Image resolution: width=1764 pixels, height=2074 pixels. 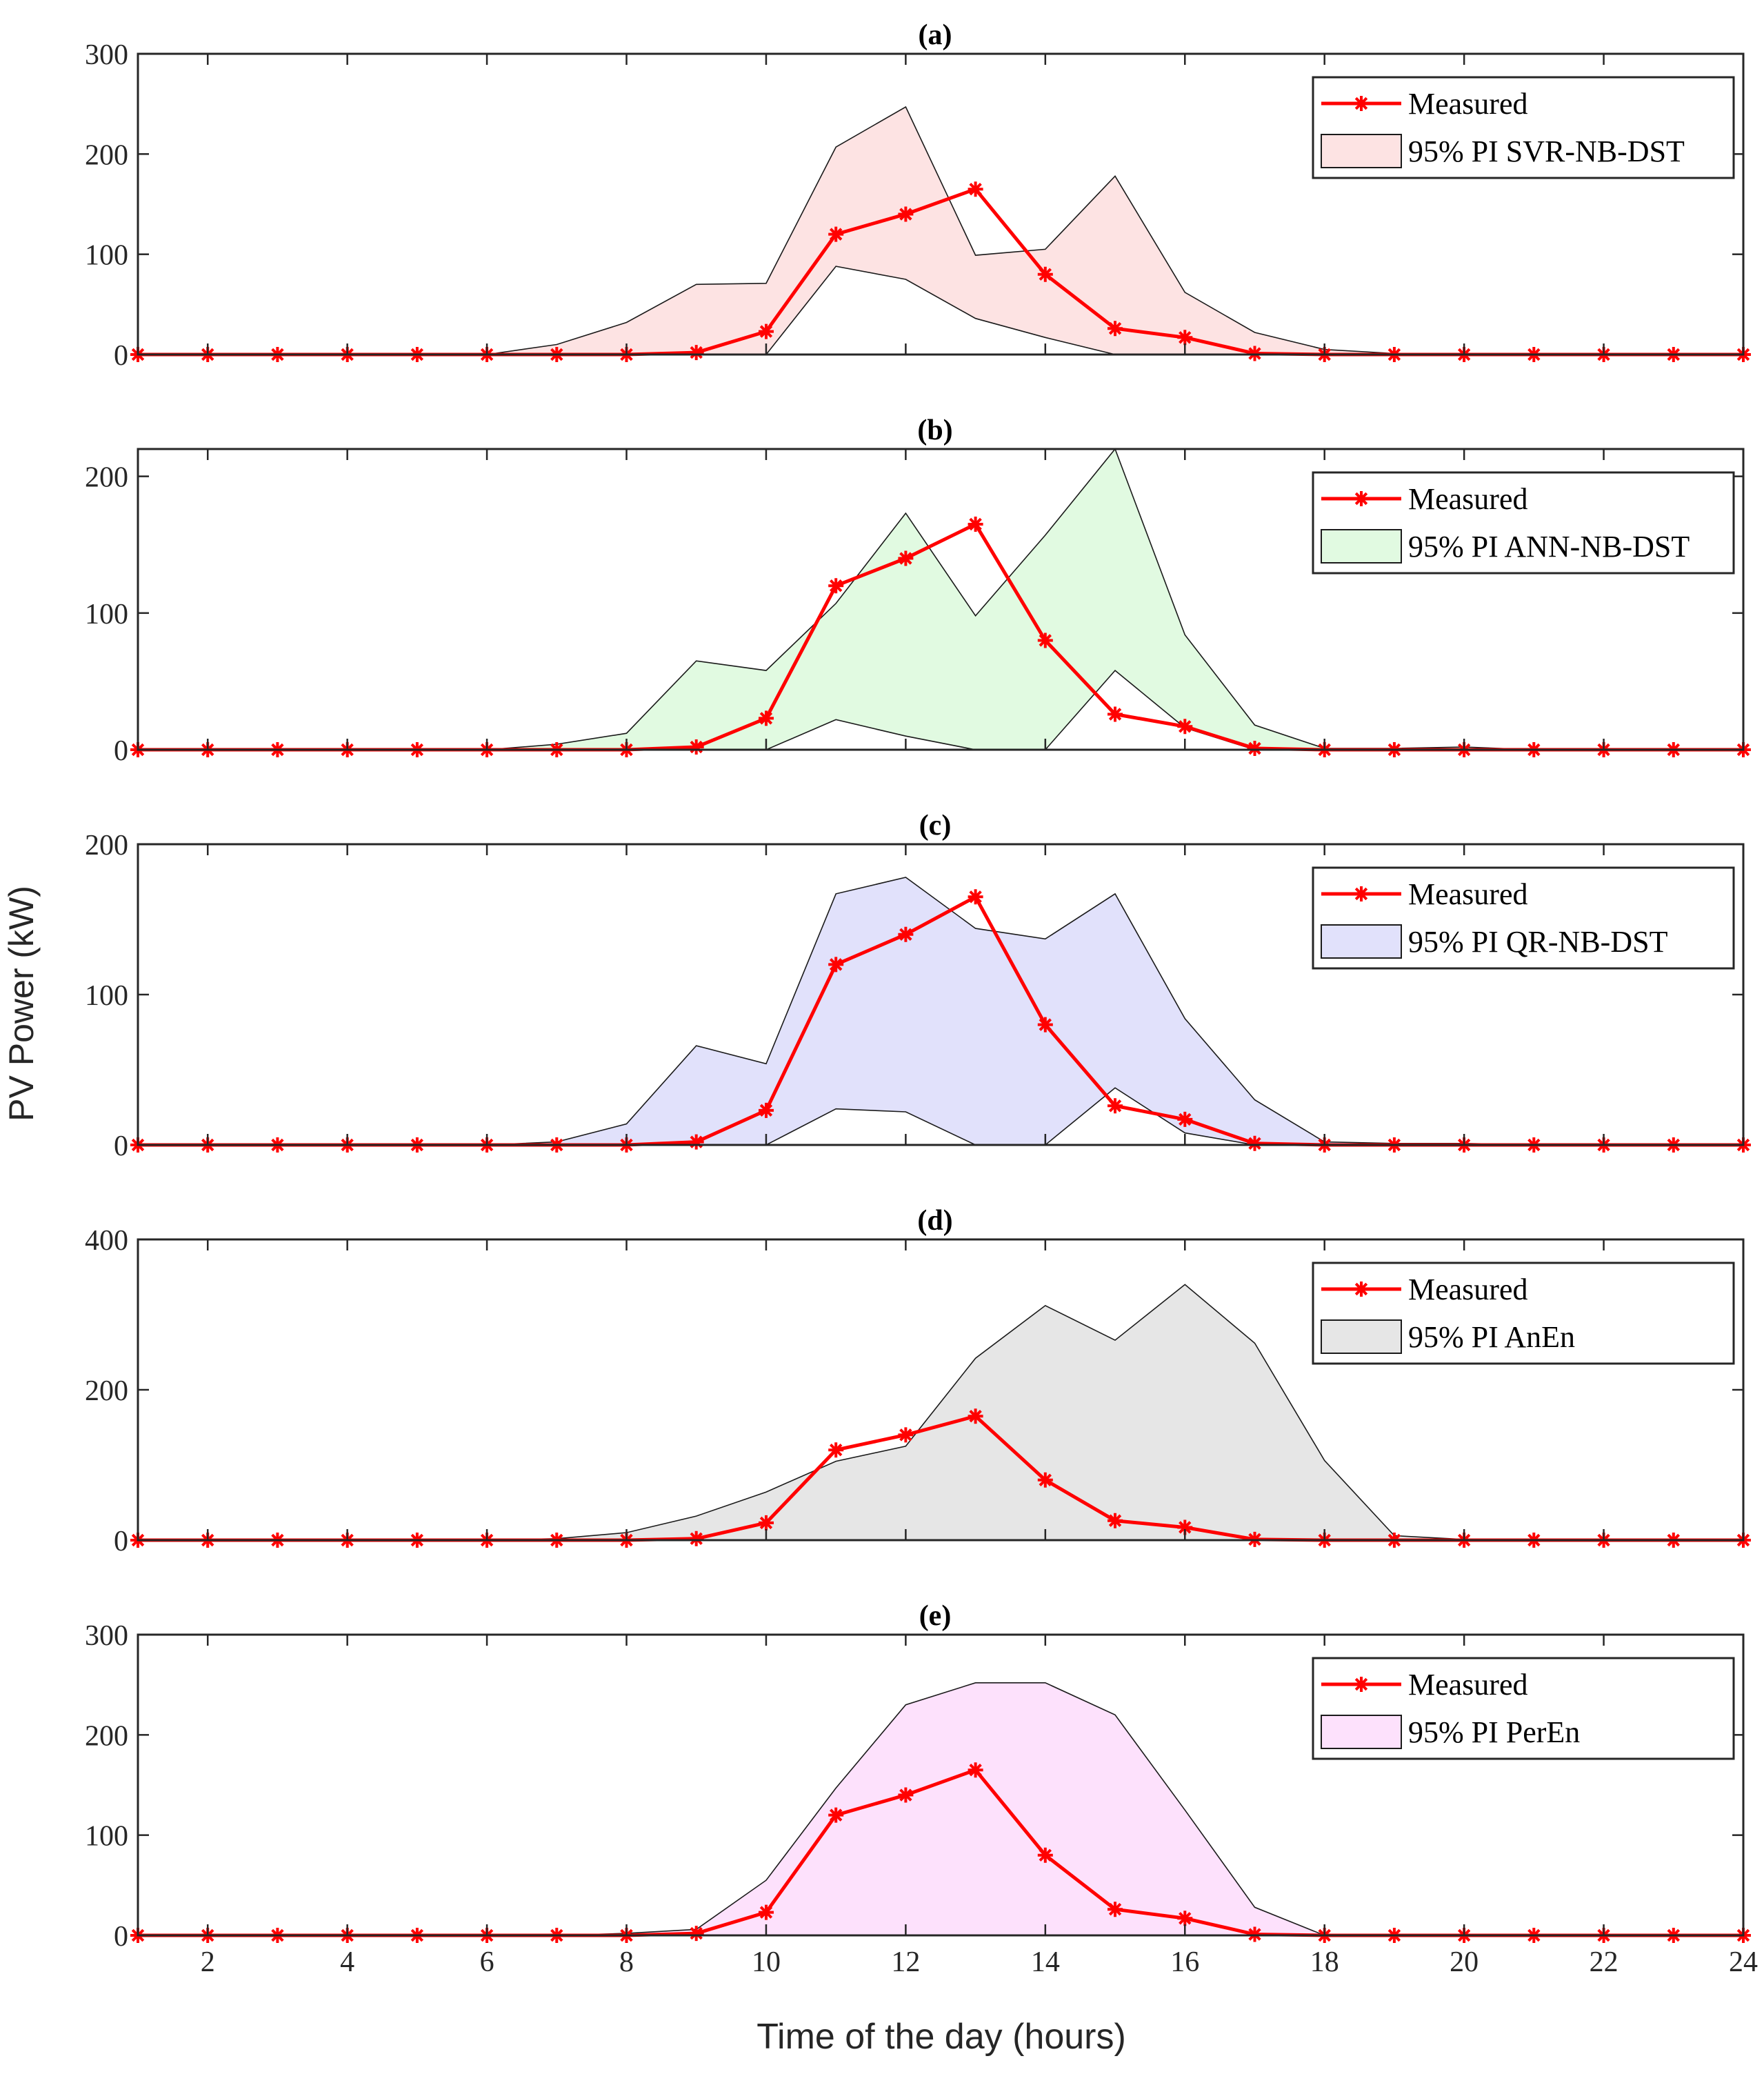 What do you see at coordinates (1524, 523) in the screenshot?
I see `legend: Measured 95% PI ANN-NB-DST` at bounding box center [1524, 523].